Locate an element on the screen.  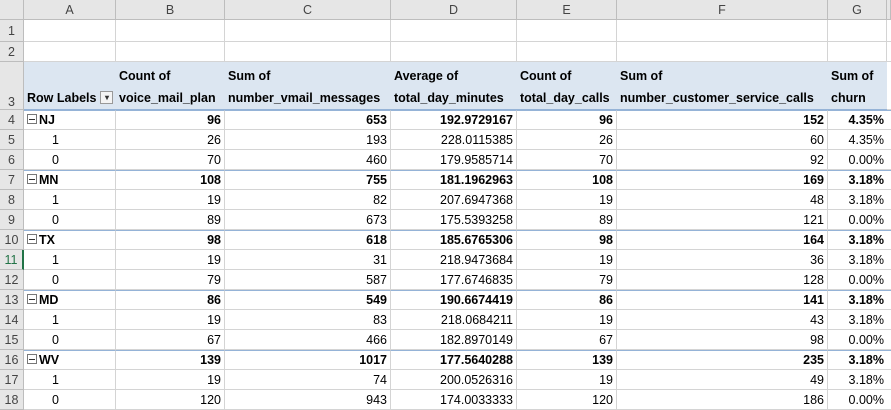
value-cell: 175.5393258 is located at coordinates (454, 220).